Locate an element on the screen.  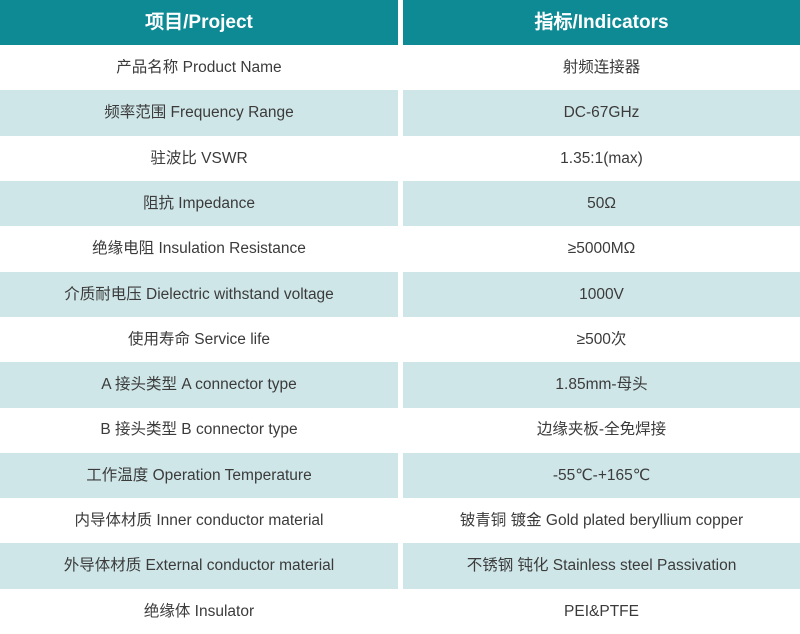
table-row: B 接头类型 B connector type 边缘夹板-全免焊接 is located at coordinates (400, 430).